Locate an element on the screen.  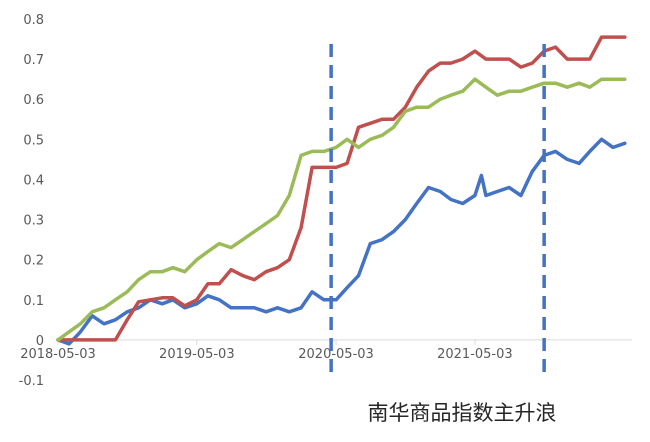
y-tick-label: -0.1 is located at coordinates (31, 381).